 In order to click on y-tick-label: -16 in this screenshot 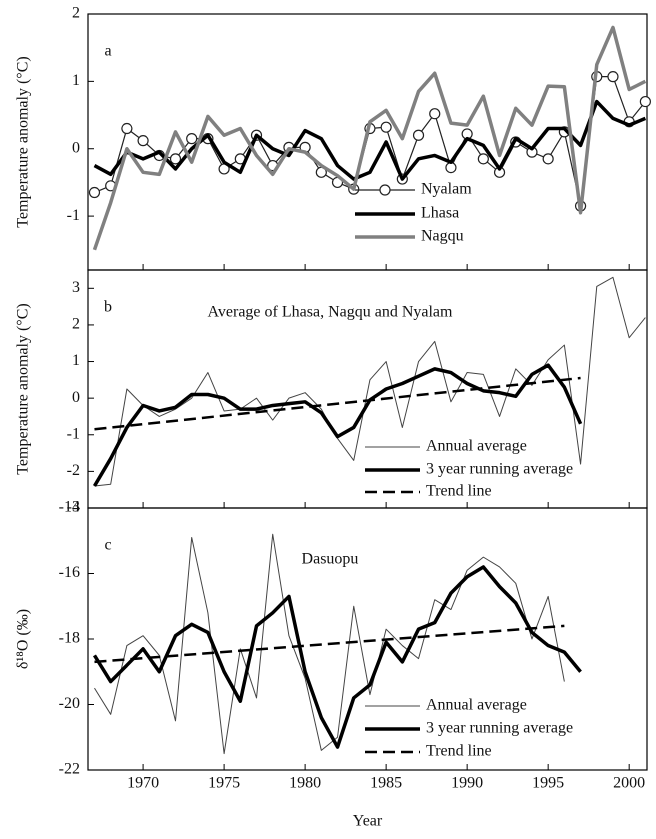, I will do `click(69, 572)`.